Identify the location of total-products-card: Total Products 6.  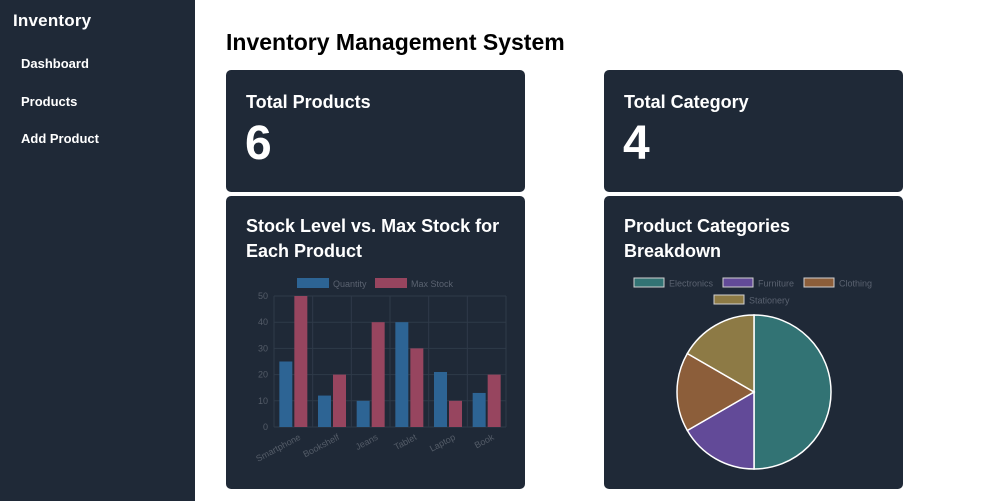
(375, 131).